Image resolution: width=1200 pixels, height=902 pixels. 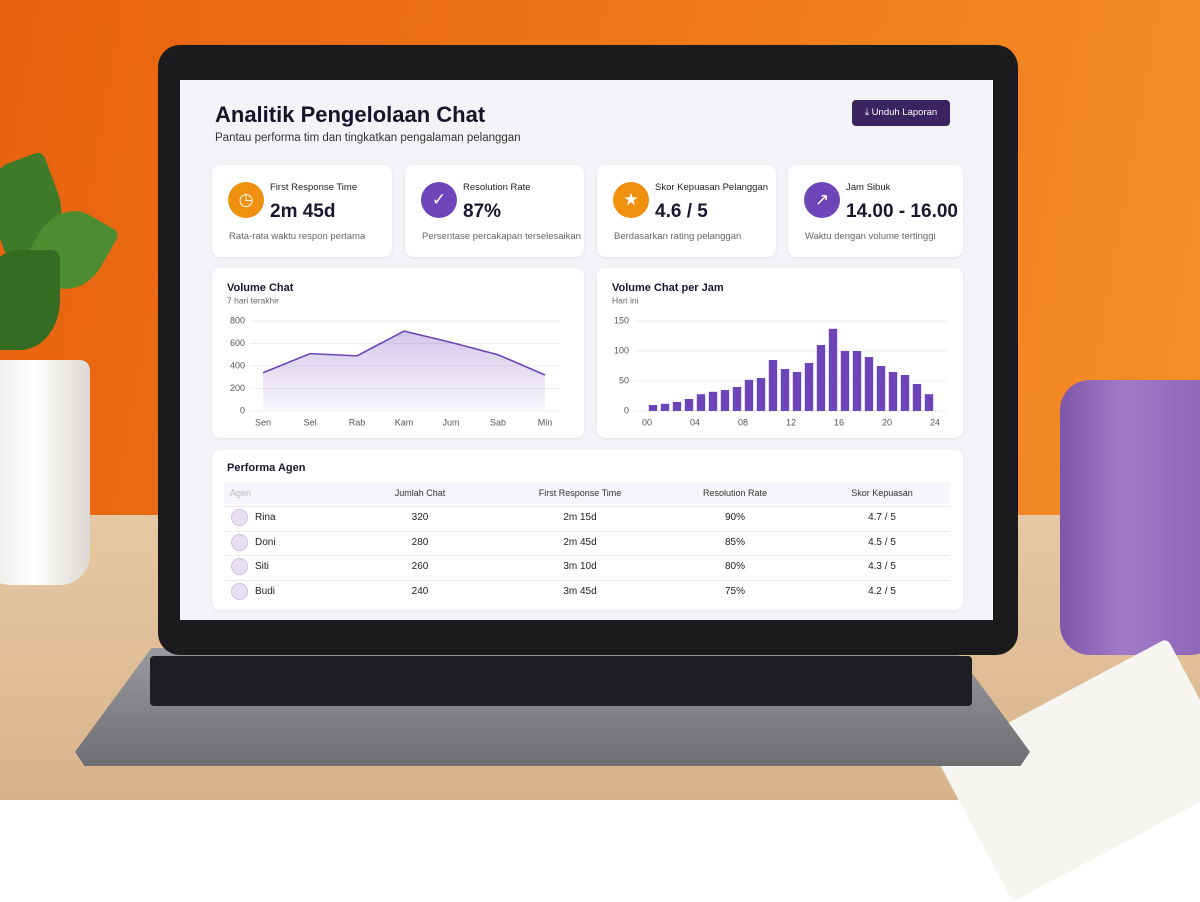 What do you see at coordinates (265, 517) in the screenshot?
I see `table-cell: Rina` at bounding box center [265, 517].